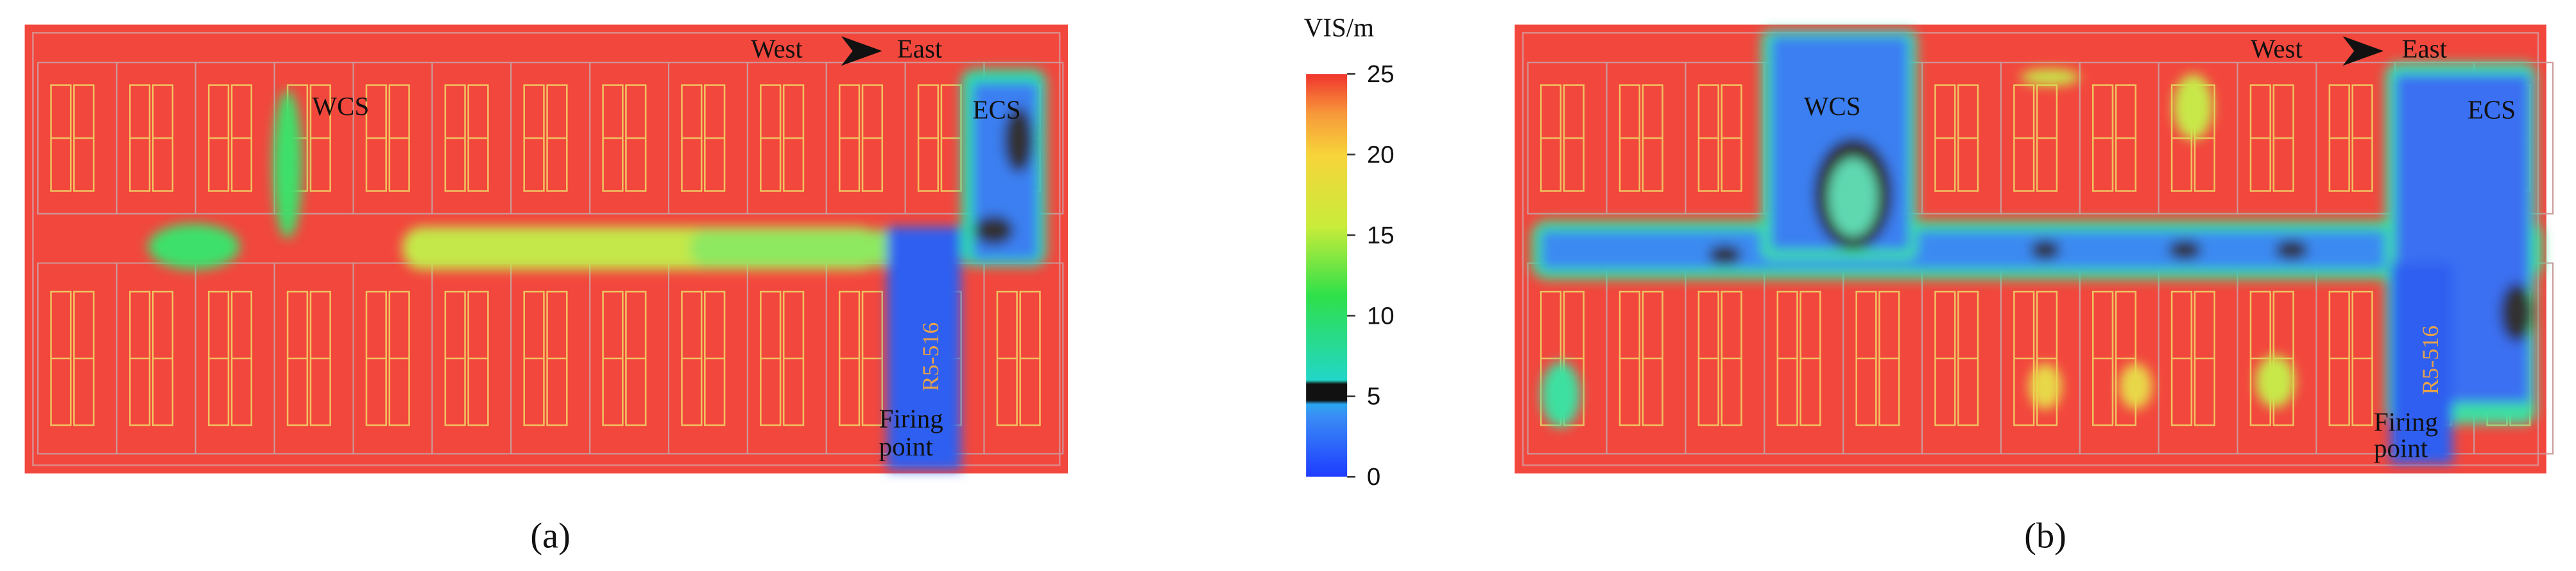 This screenshot has height=571, width=2576. What do you see at coordinates (550, 536) in the screenshot?
I see `panel-label: (a)` at bounding box center [550, 536].